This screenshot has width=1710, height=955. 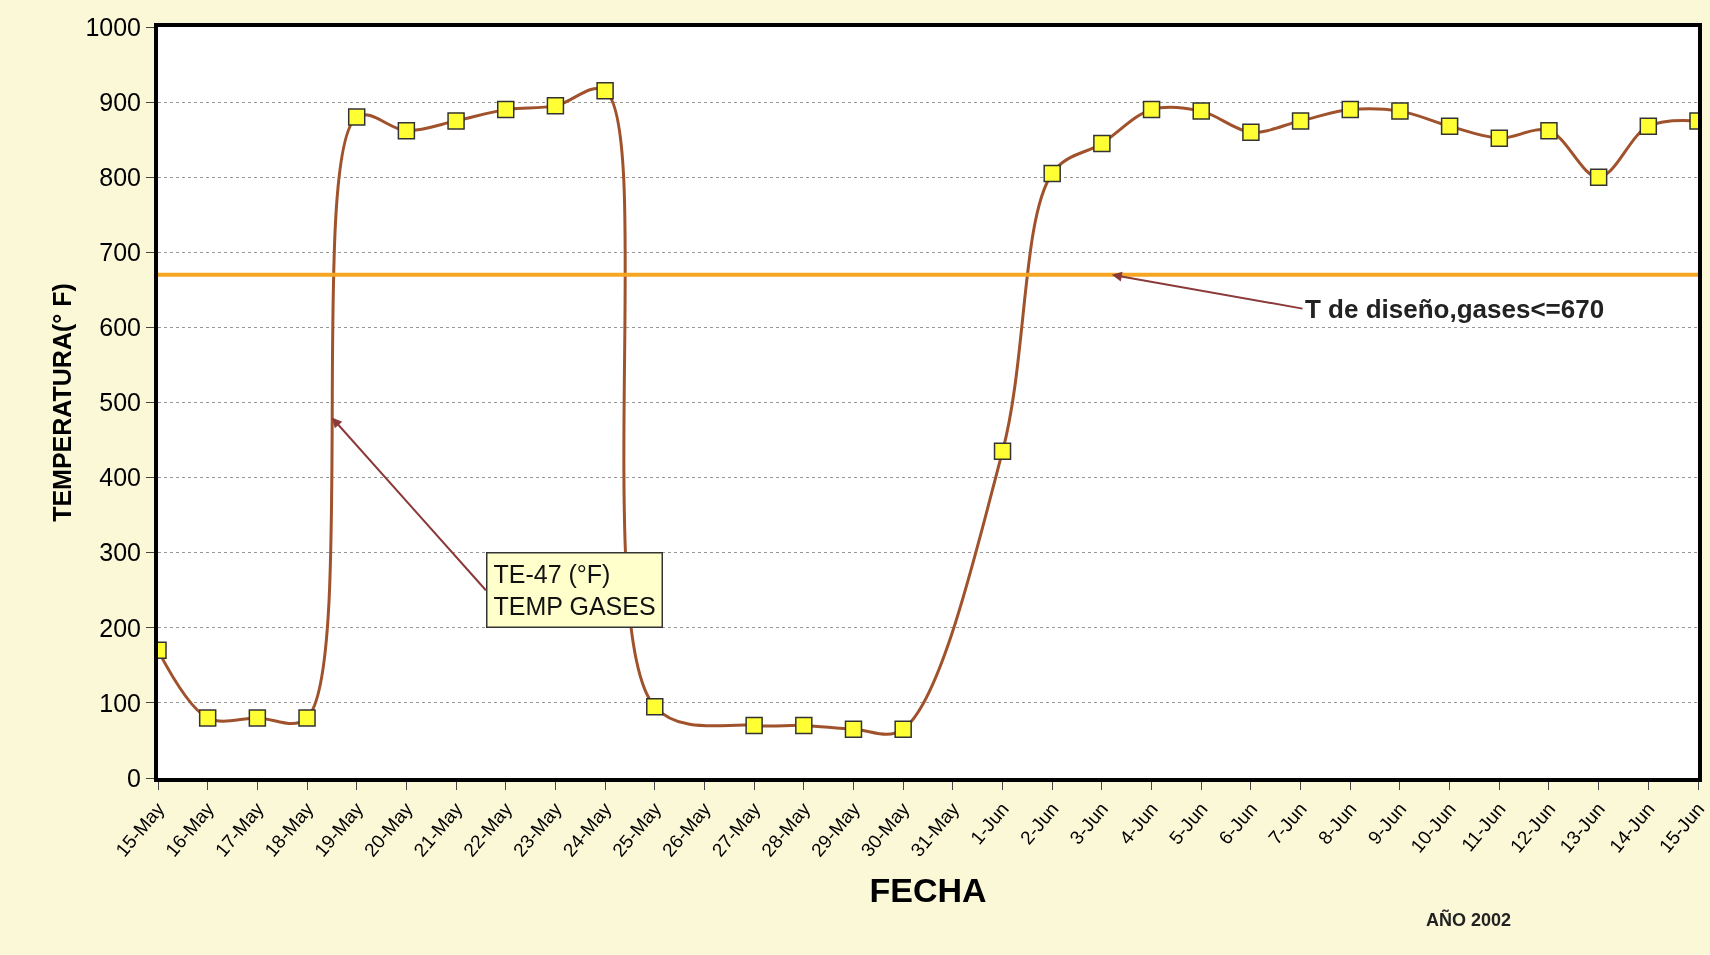 I want to click on x-axis-title: FECHA, so click(x=928, y=890).